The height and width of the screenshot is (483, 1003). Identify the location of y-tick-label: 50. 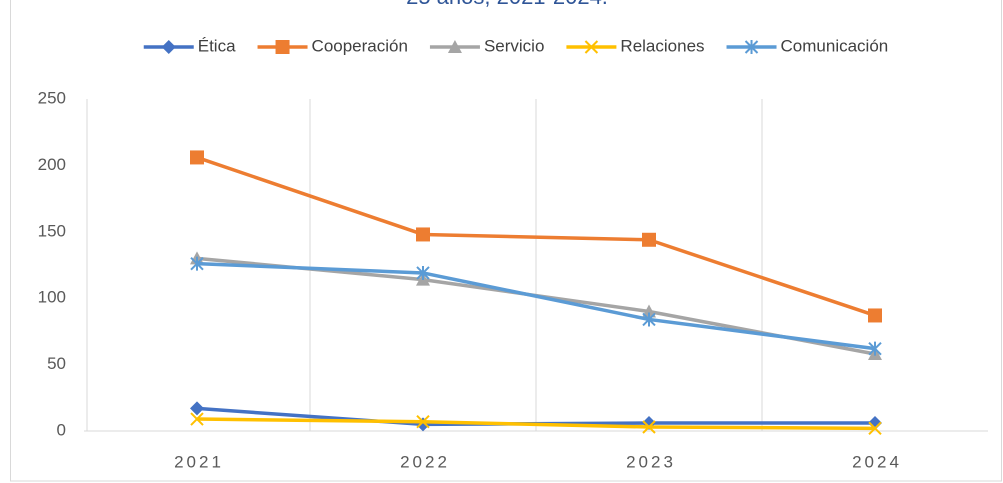
(56, 363).